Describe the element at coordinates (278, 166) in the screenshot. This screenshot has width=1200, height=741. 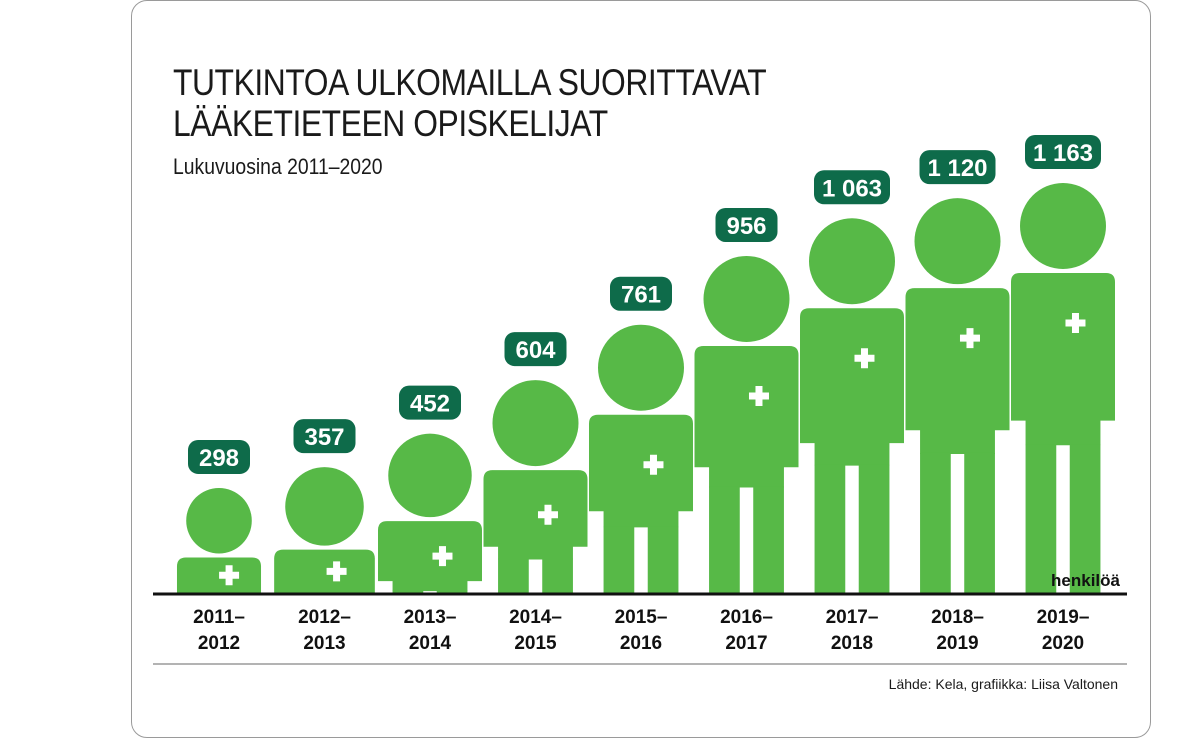
I see `chart-subtitle: Lukuvuosina 2011–2020` at that location.